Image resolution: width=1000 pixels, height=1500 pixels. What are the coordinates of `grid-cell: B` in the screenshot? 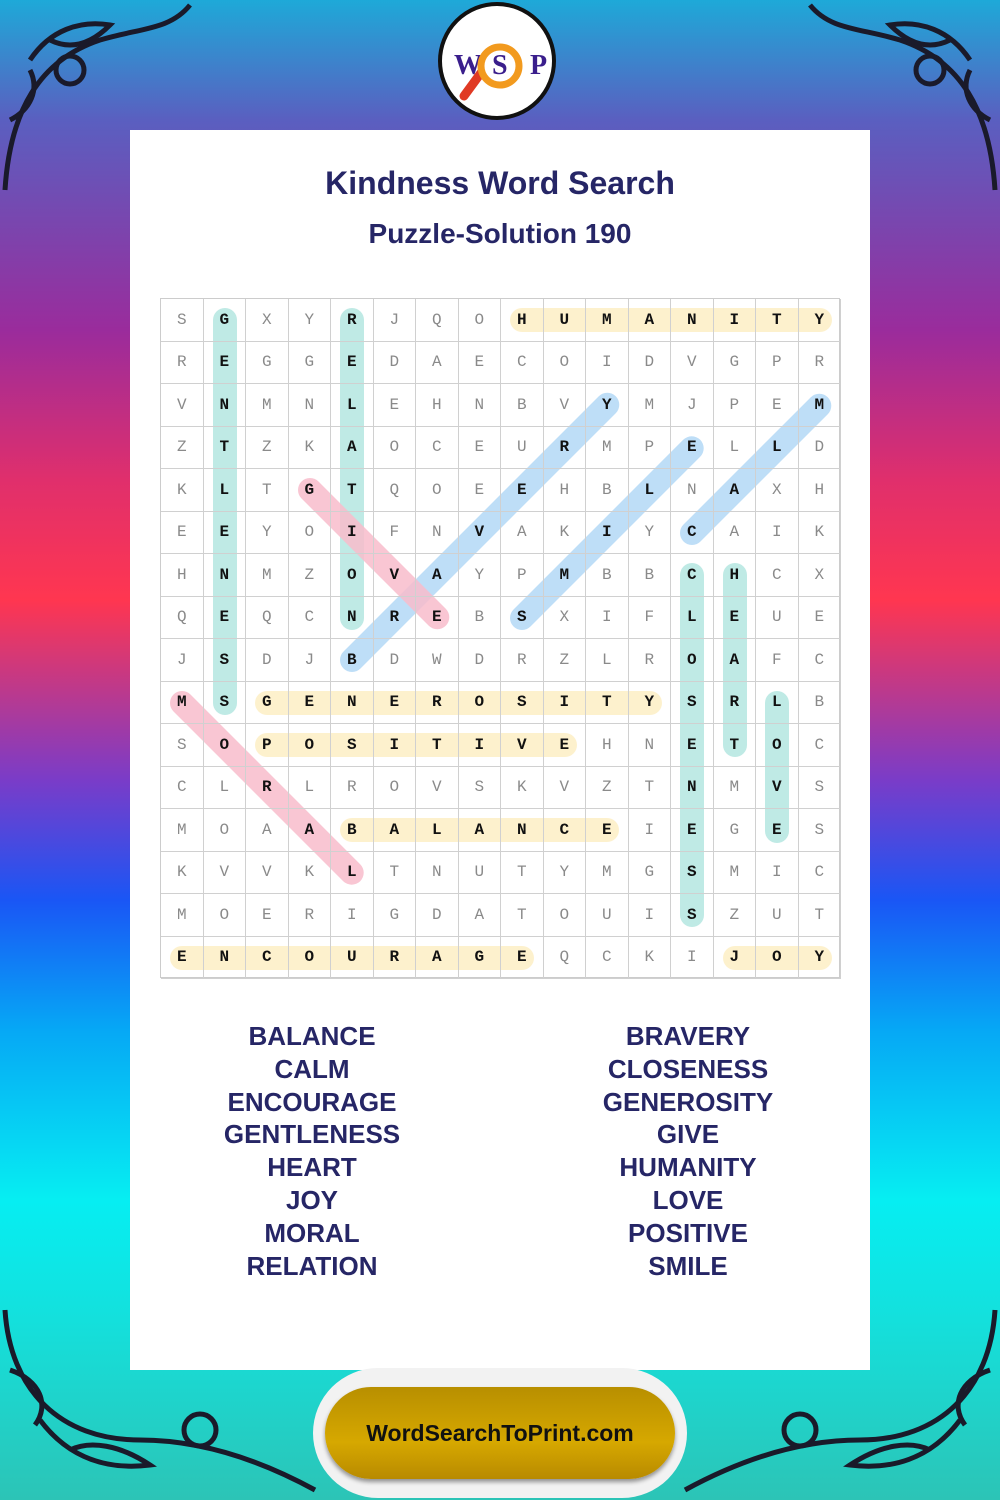 It's located at (607, 575).